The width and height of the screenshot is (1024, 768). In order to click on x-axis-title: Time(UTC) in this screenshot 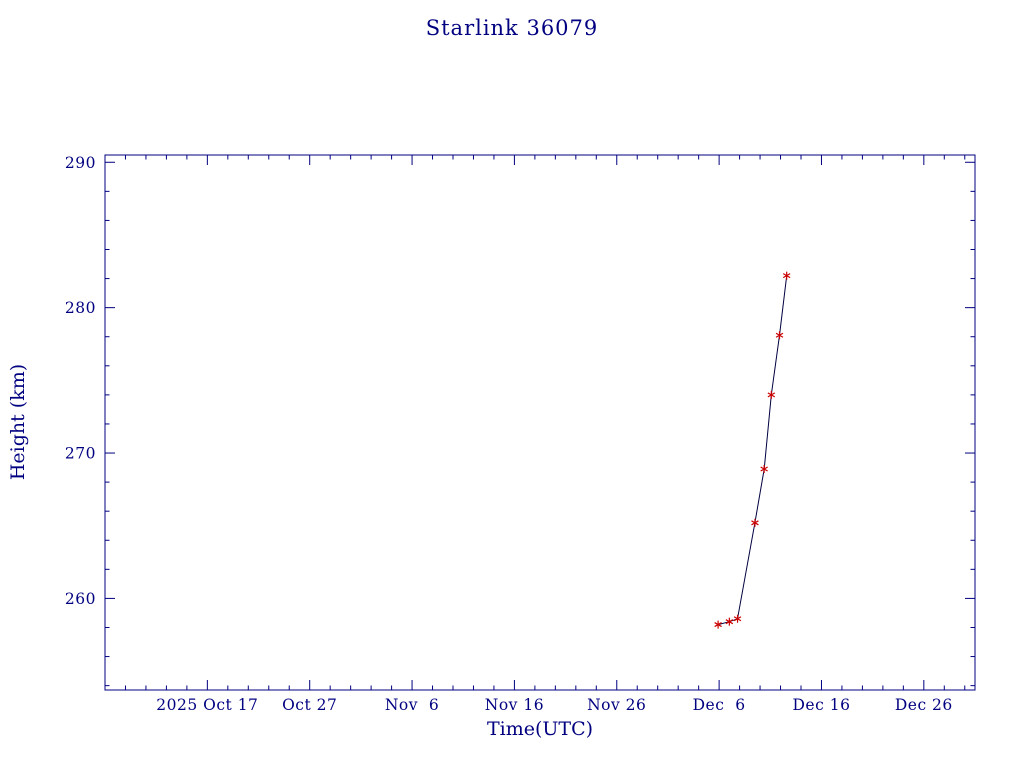, I will do `click(540, 729)`.